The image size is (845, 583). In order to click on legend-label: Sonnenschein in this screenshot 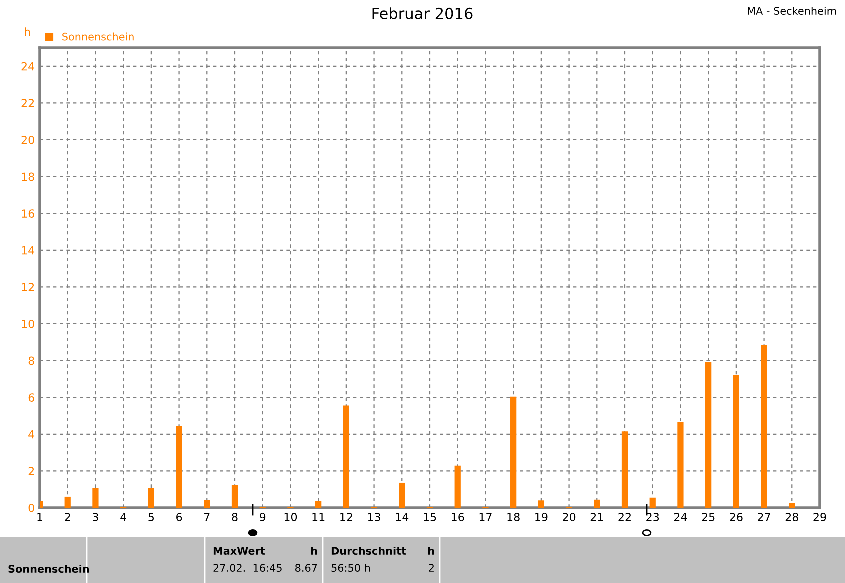, I will do `click(98, 36)`.